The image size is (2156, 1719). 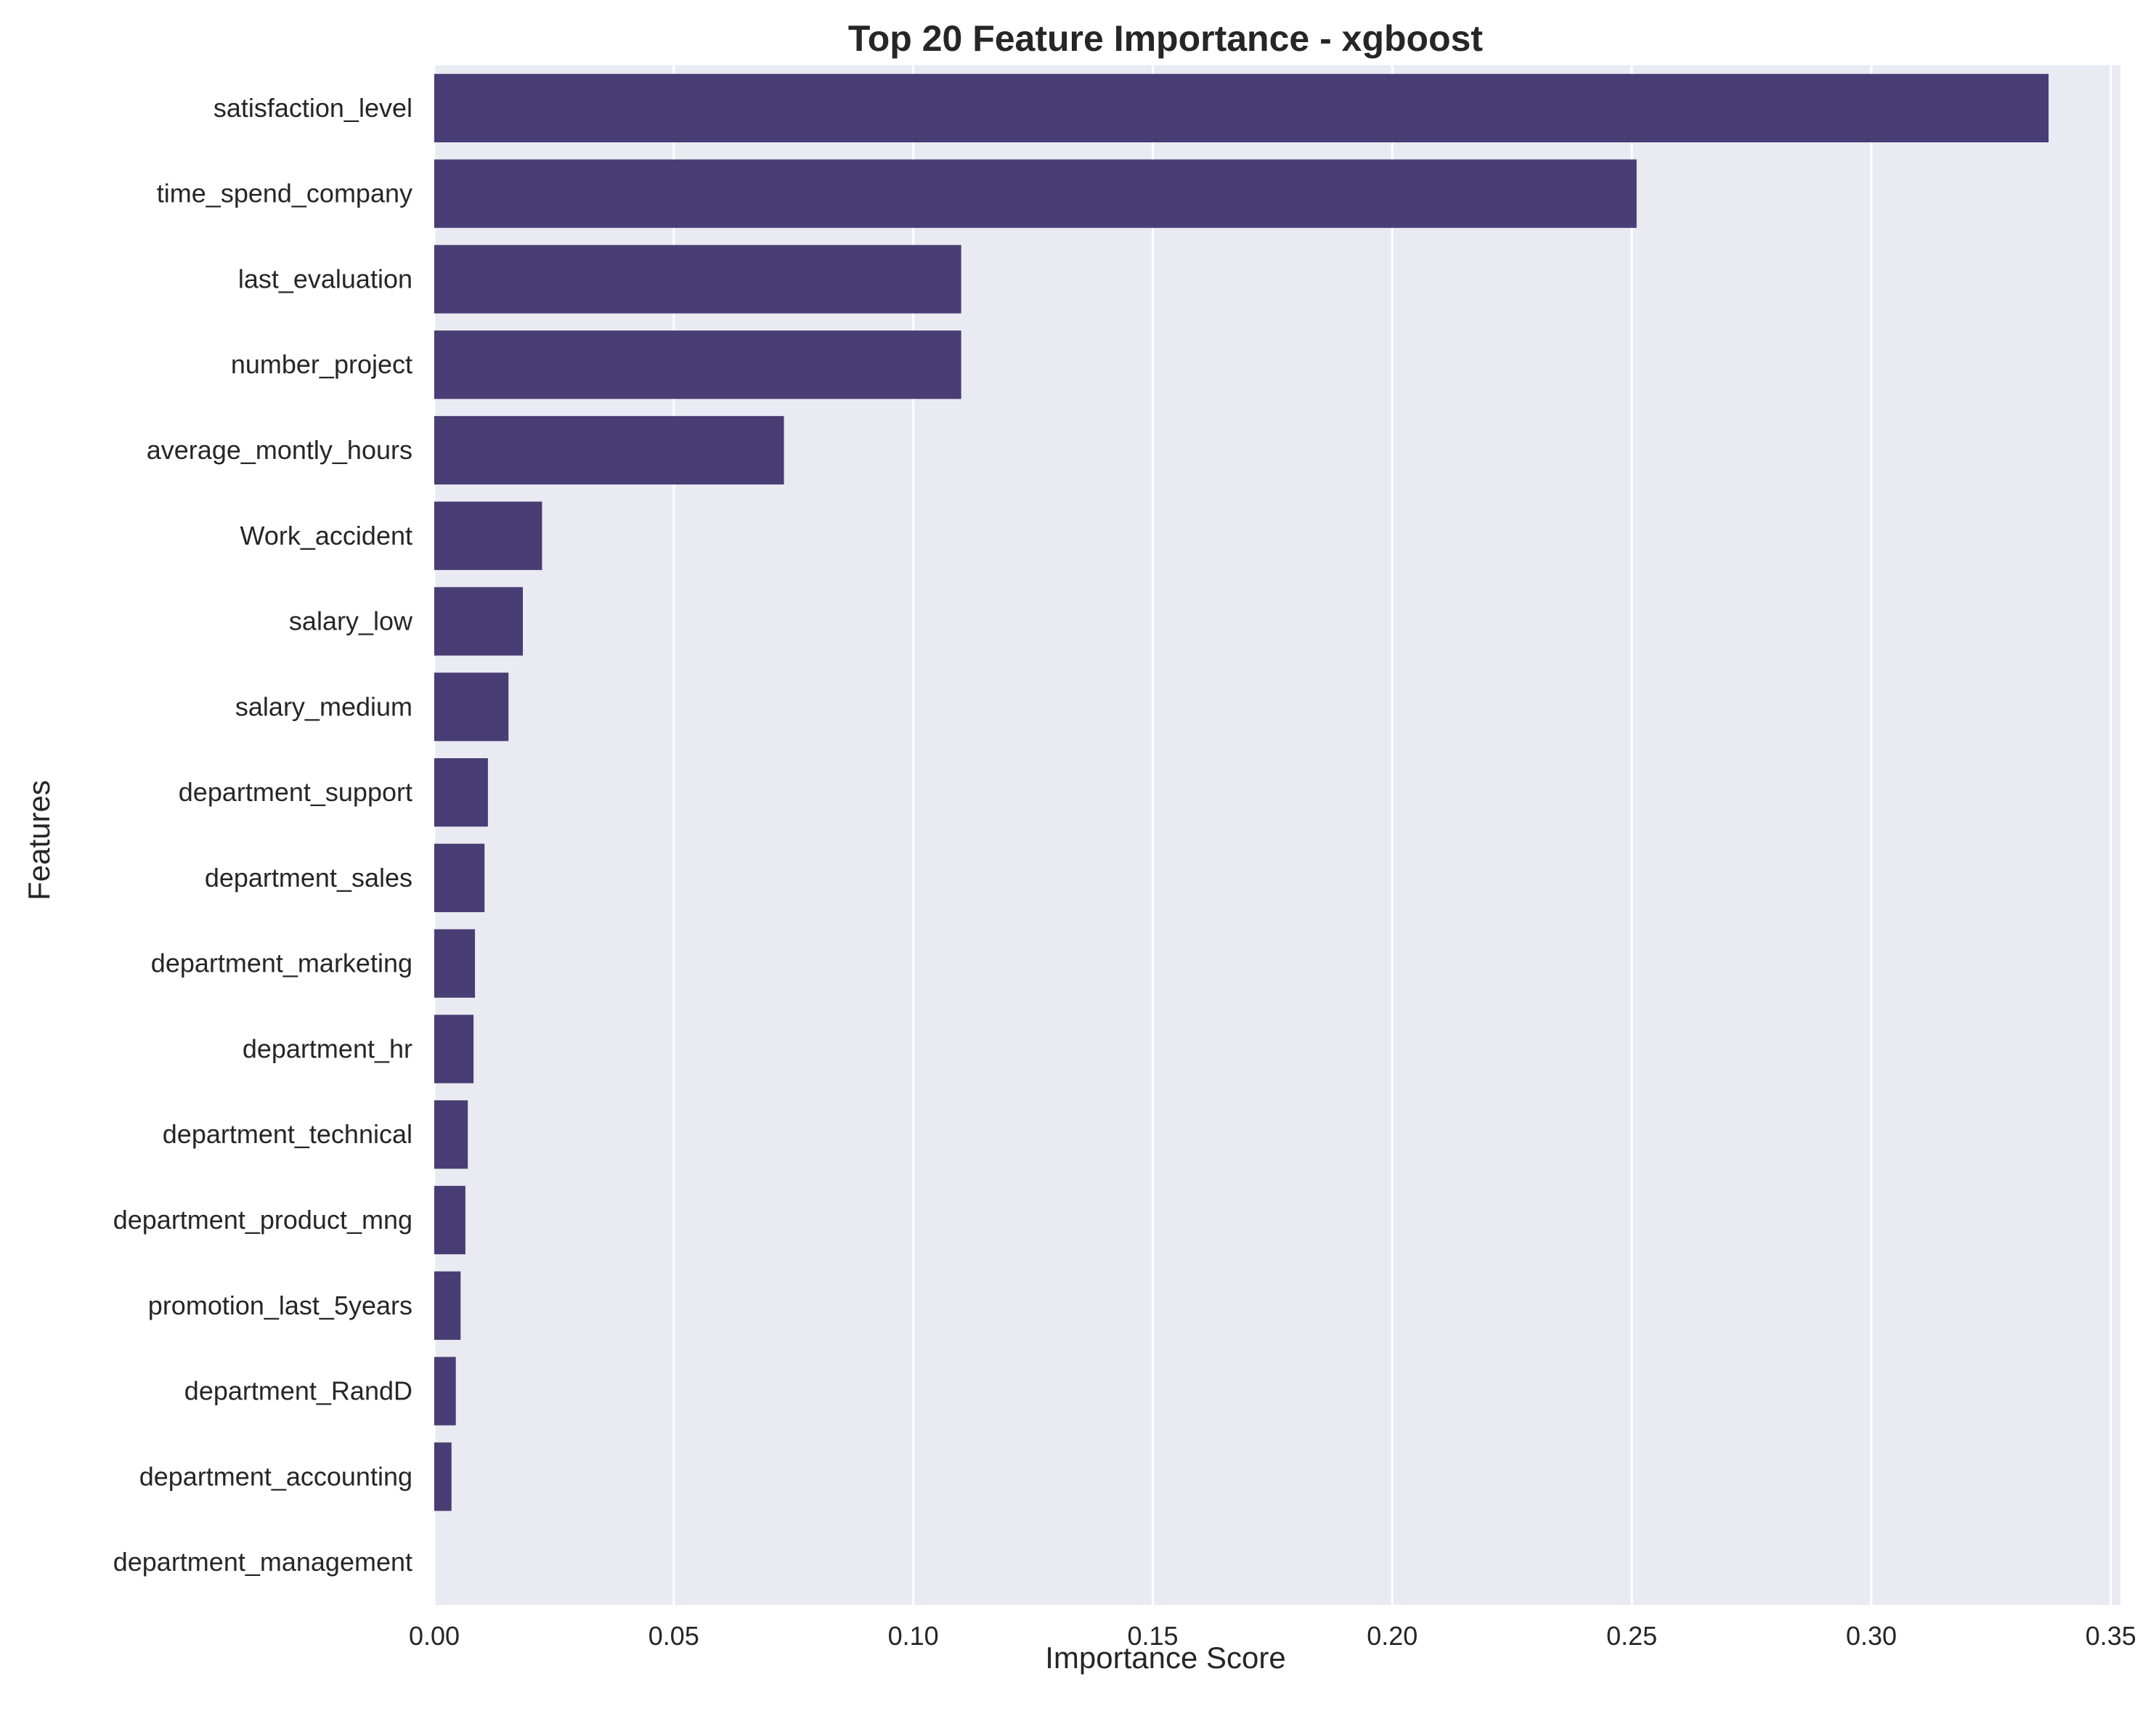 I want to click on bar-department-sales, so click(x=459, y=877).